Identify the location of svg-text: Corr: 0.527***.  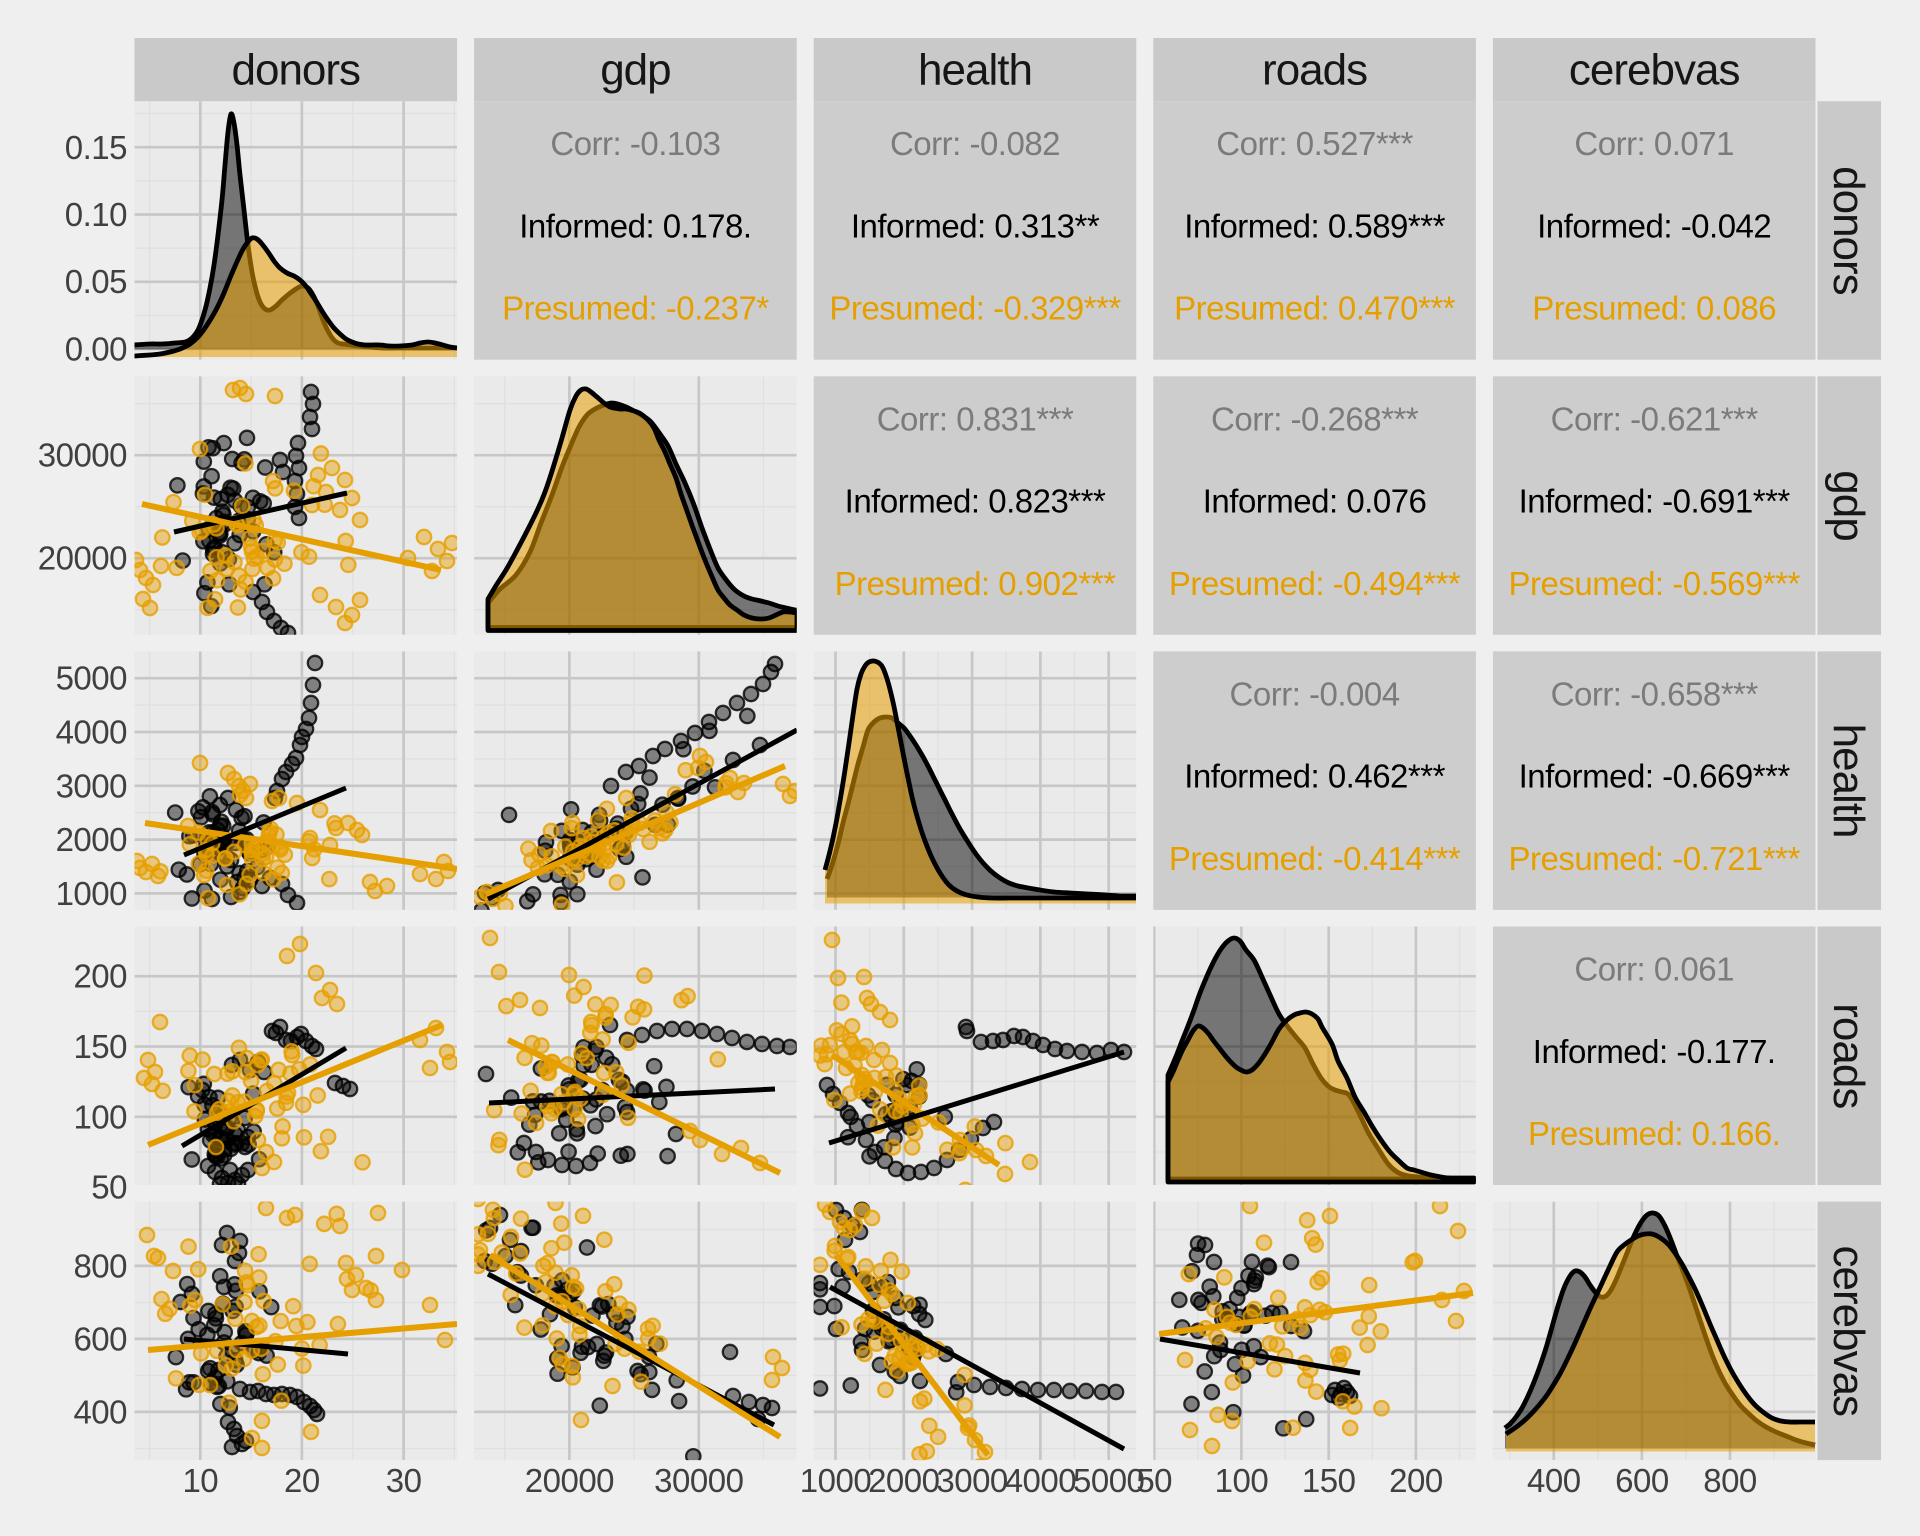
(1314, 143).